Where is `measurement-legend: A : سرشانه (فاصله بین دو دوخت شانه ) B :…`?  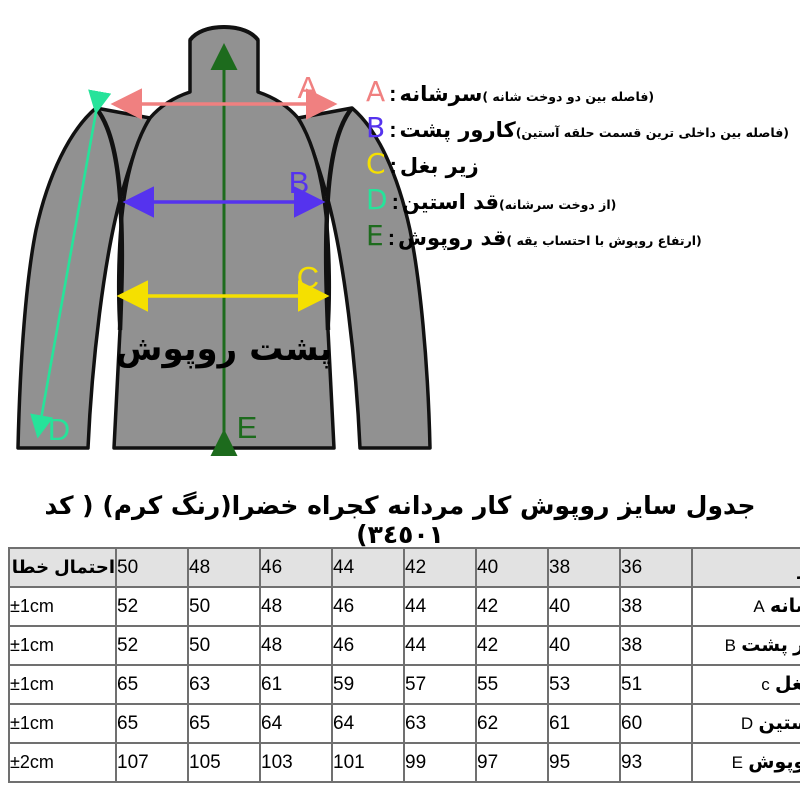
measurement-legend: A : سرشانه (فاصله بین دو دوخت شانه ) B :… is located at coordinates (579, 168).